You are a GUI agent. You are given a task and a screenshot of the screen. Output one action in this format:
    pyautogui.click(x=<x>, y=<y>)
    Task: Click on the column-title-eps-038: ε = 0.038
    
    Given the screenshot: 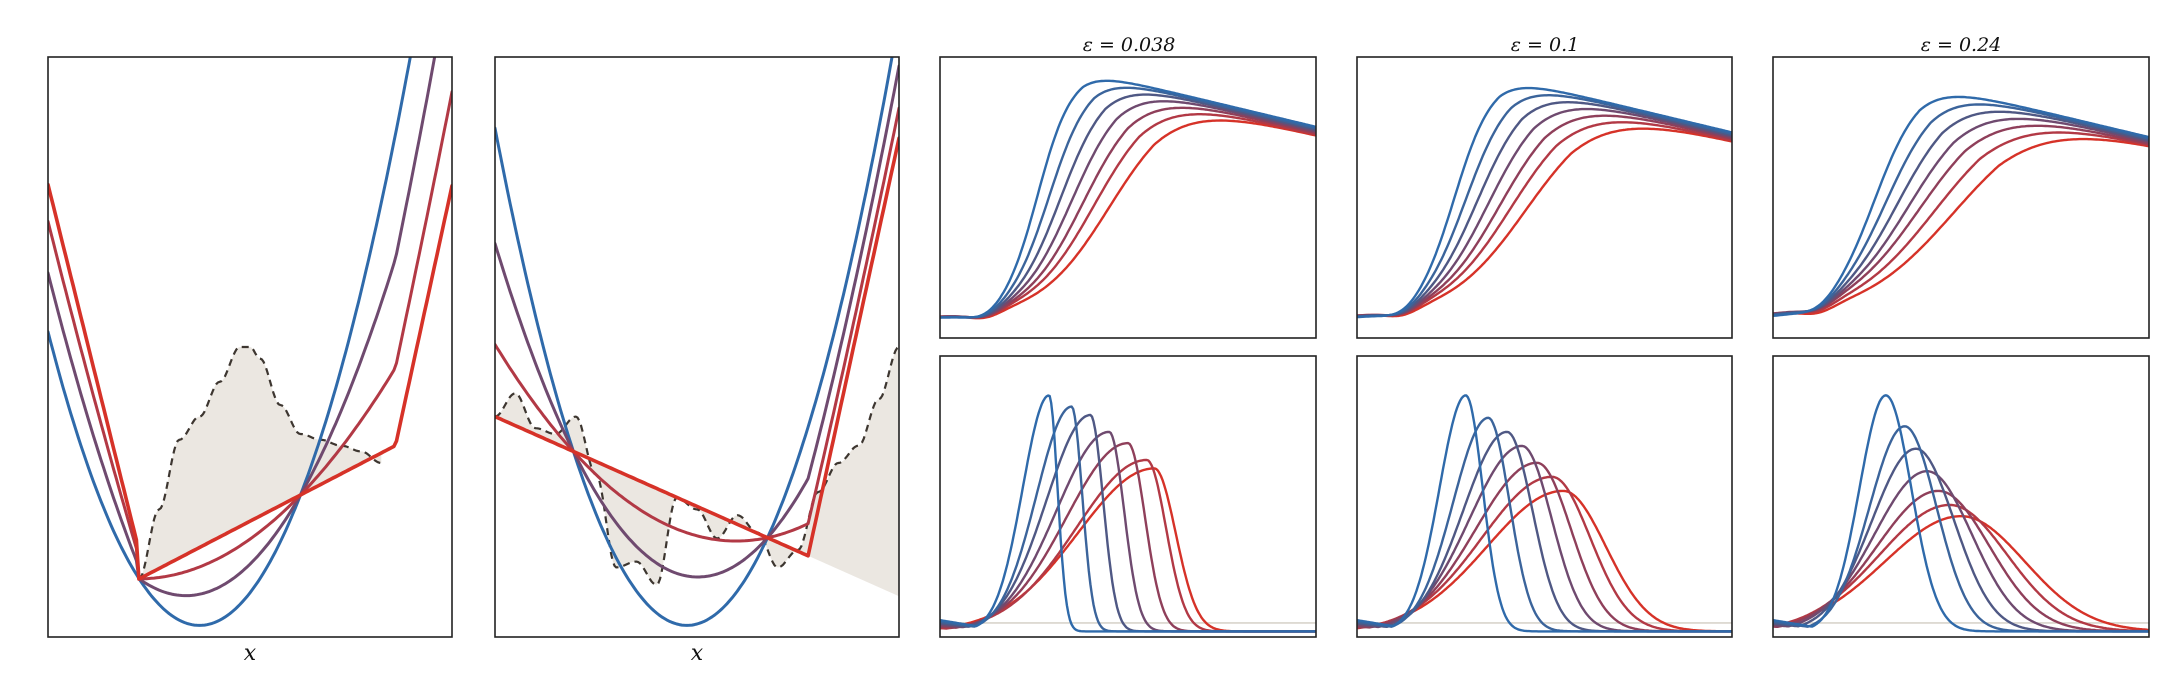 What is the action you would take?
    pyautogui.click(x=1129, y=45)
    